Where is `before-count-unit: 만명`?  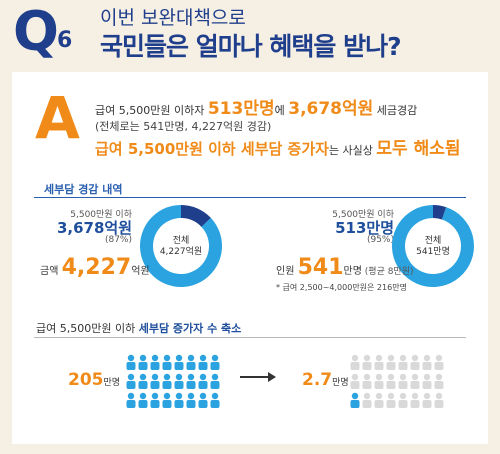
before-count-unit: 만명 is located at coordinates (112, 383).